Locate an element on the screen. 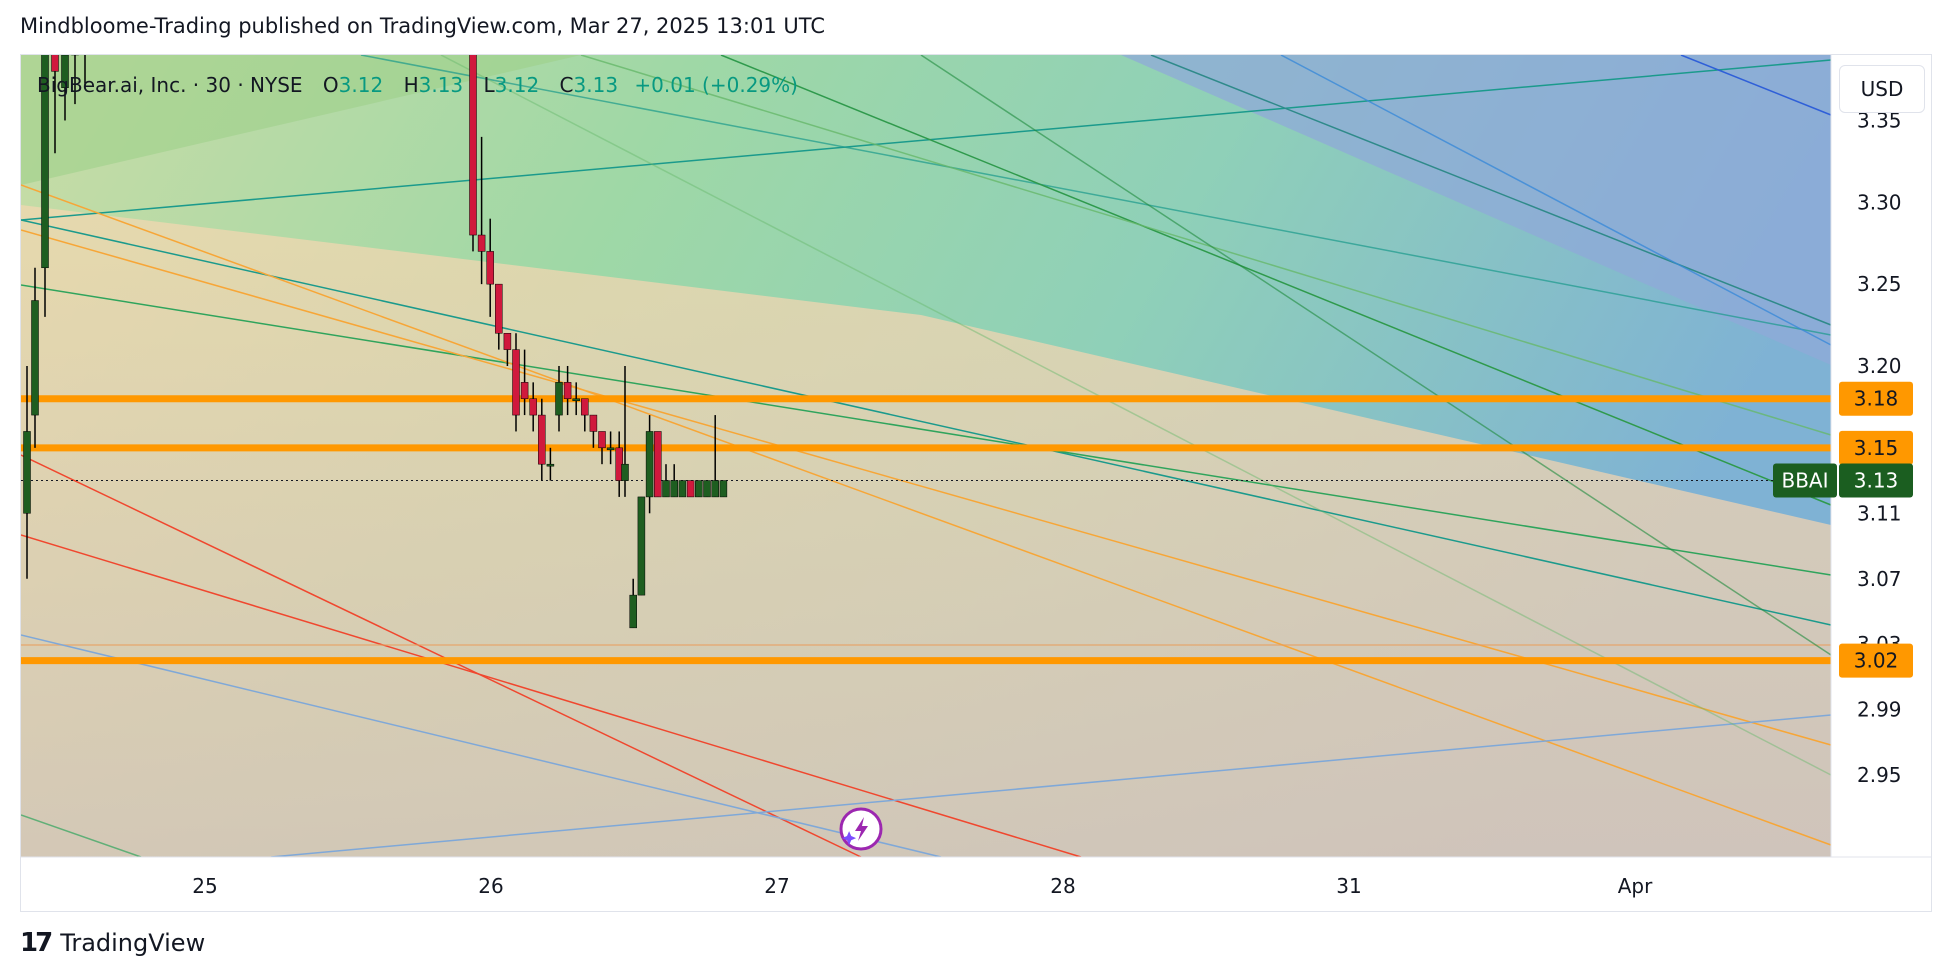 Image resolution: width=1952 pixels, height=978 pixels. legend-high: 3.13 is located at coordinates (441, 85).